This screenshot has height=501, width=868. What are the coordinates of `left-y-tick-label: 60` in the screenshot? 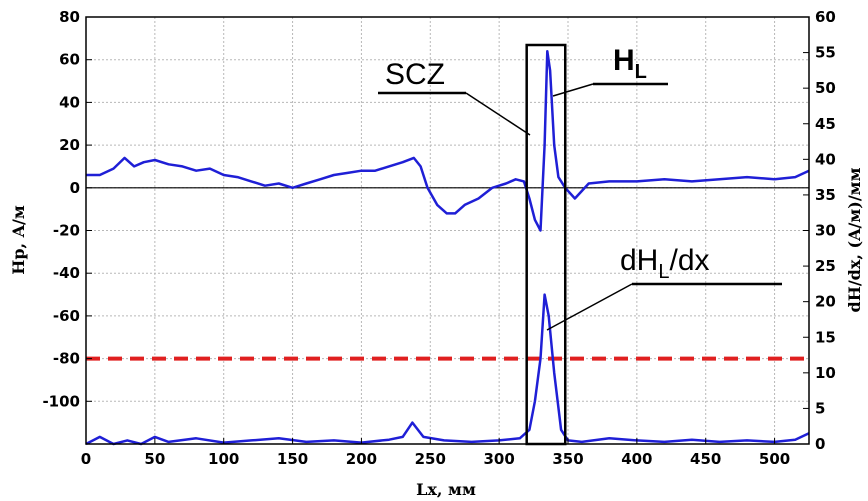 It's located at (69, 60).